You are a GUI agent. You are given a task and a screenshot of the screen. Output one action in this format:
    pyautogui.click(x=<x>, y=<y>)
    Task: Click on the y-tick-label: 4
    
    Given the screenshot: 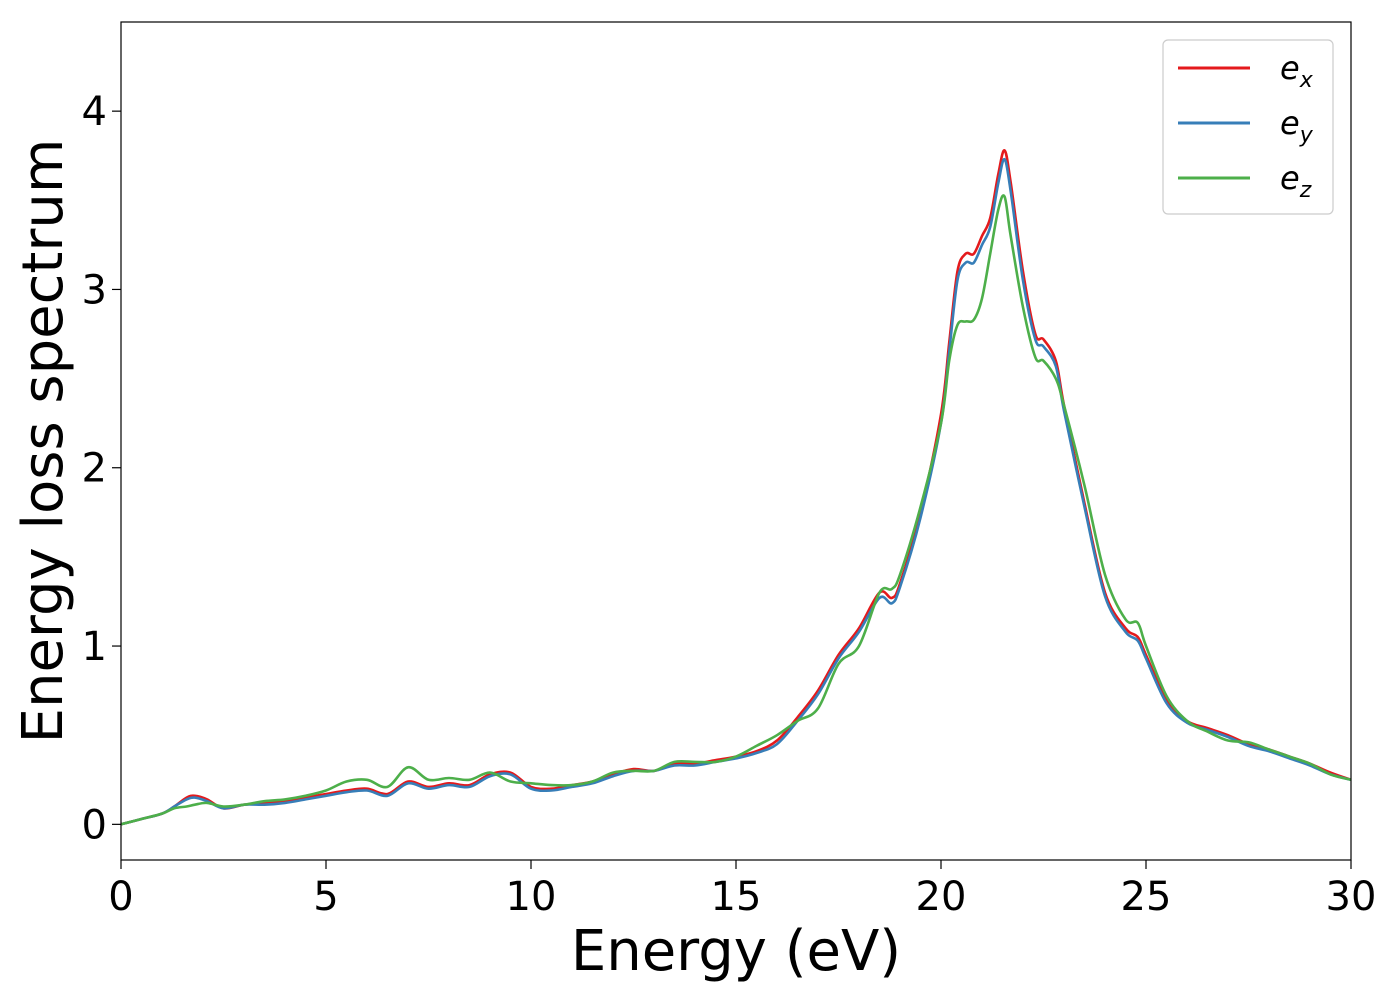 What is the action you would take?
    pyautogui.click(x=94, y=112)
    